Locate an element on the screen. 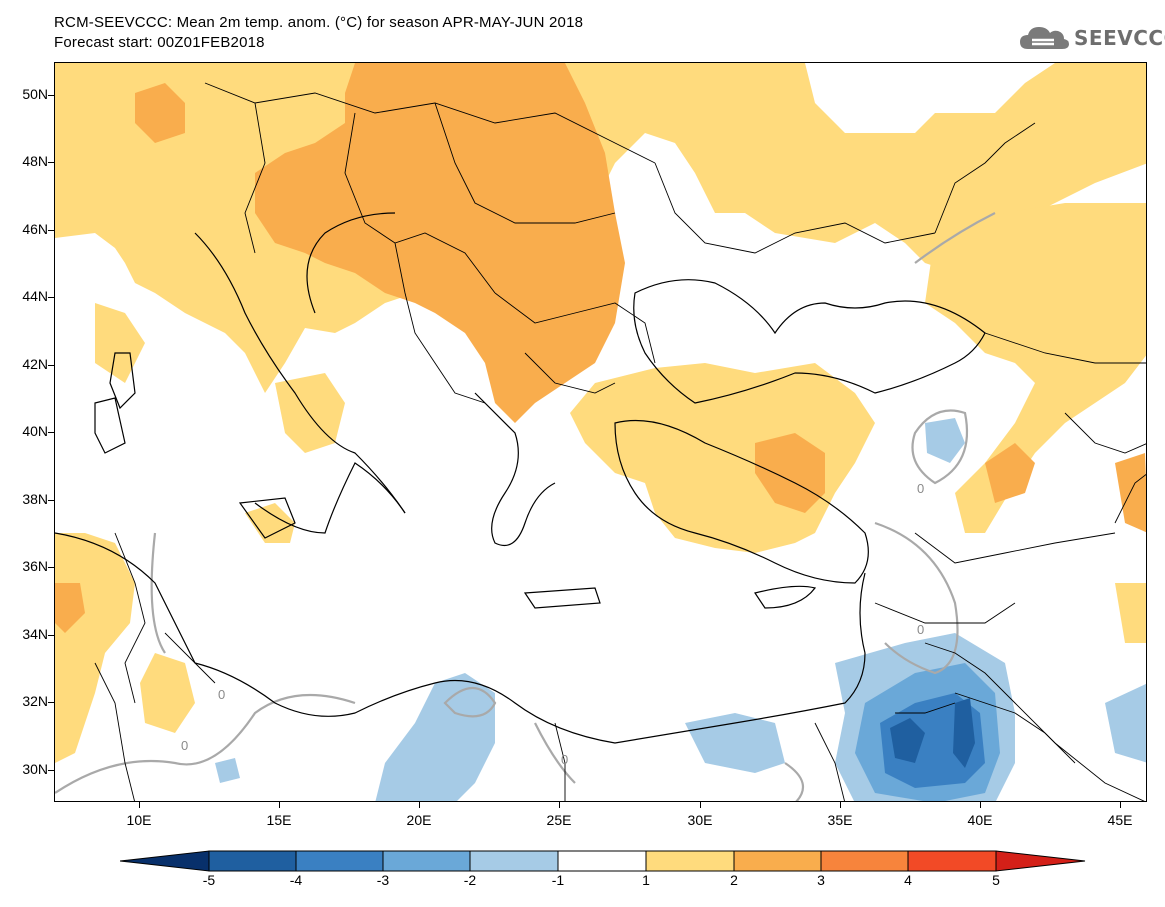 The image size is (1165, 907). colorbar-label: 5 is located at coordinates (996, 880).